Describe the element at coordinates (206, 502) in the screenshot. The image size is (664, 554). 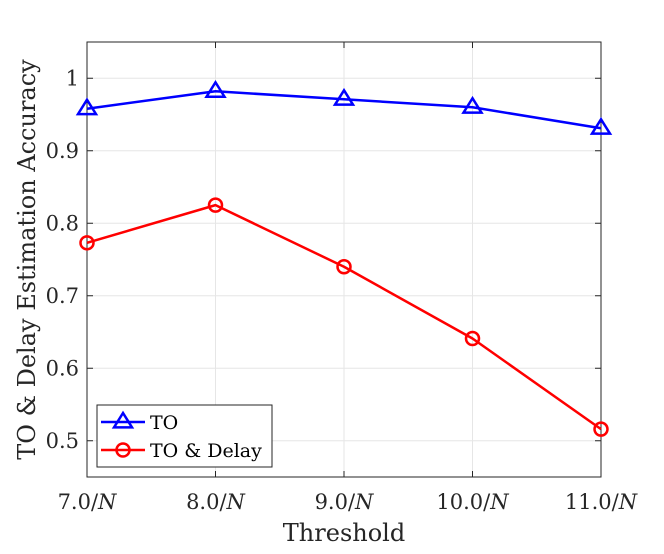
I see `x-tick-label-number: 8.0/` at that location.